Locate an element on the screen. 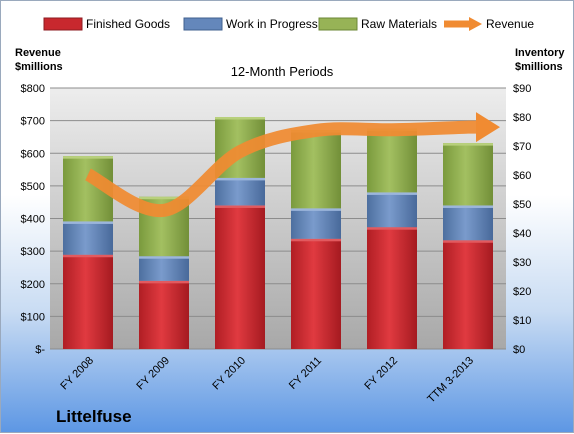  x-tick-label: FY 2008 is located at coordinates (77, 374).